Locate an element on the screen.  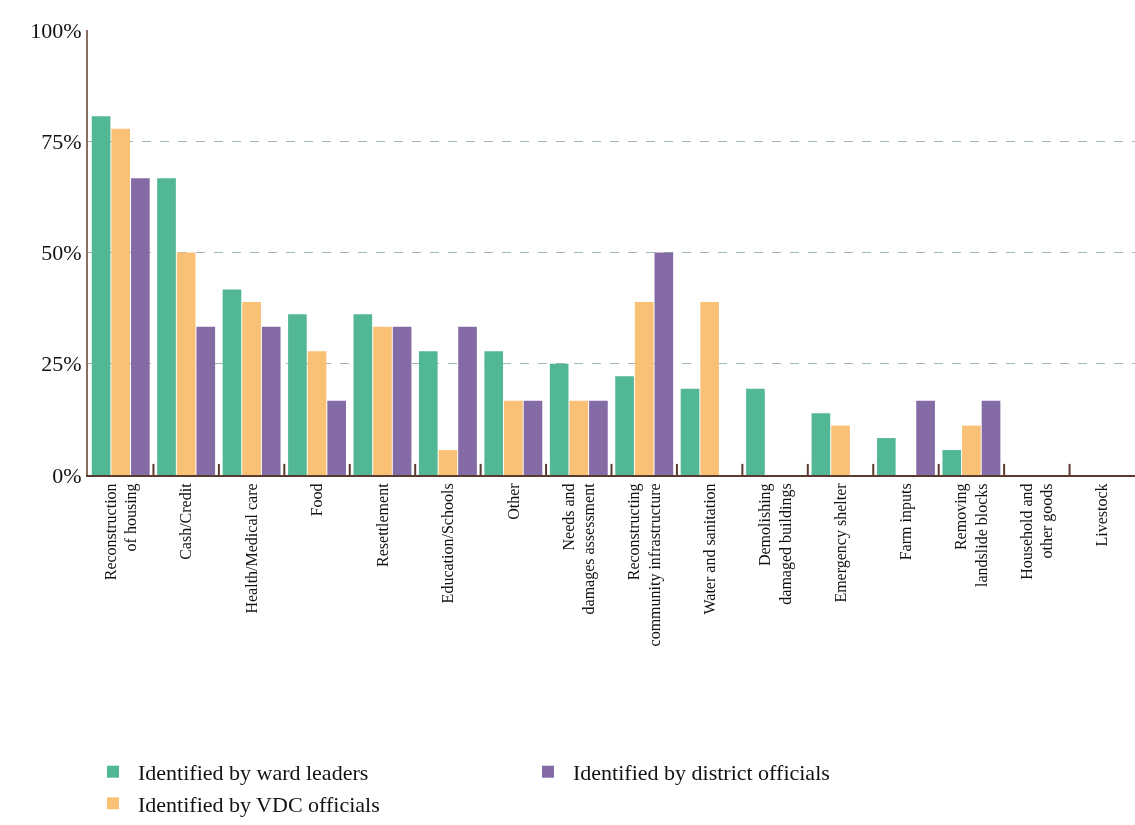
x-tick-label: Cash/Credit is located at coordinates (186, 521).